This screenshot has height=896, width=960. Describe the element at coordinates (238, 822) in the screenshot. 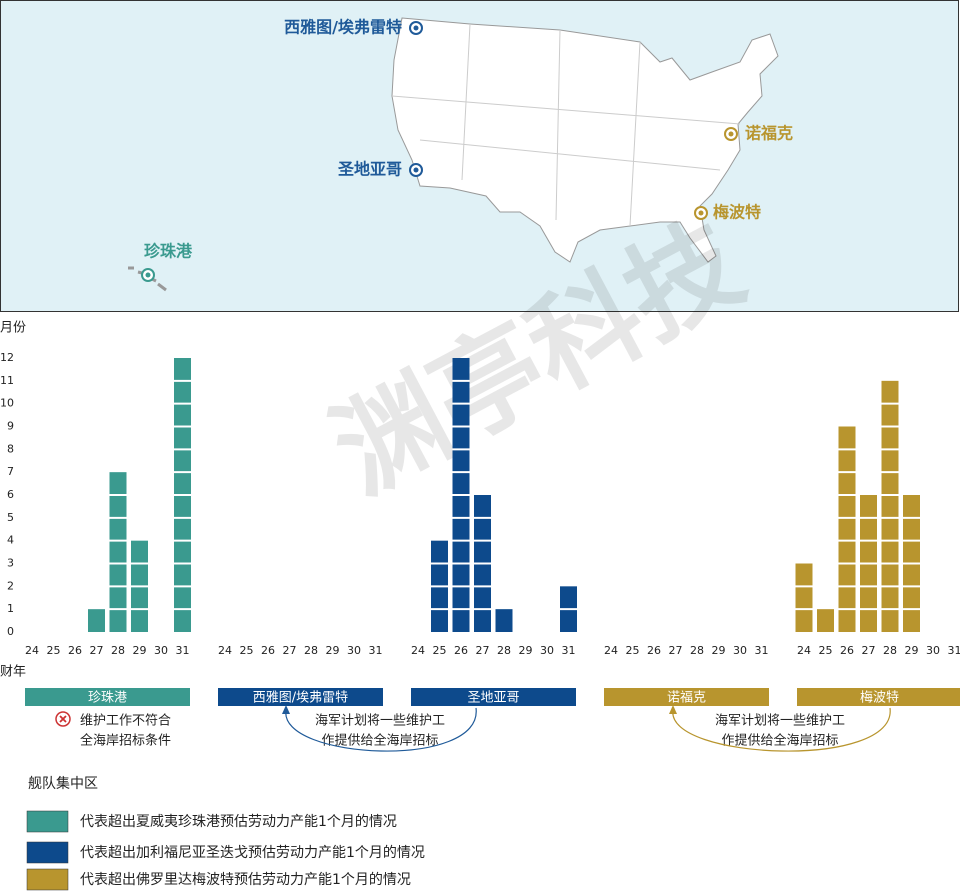

I see `legend-label: 代表超出夏威夷珍珠港预估劳动力产能1个月的情况` at that location.